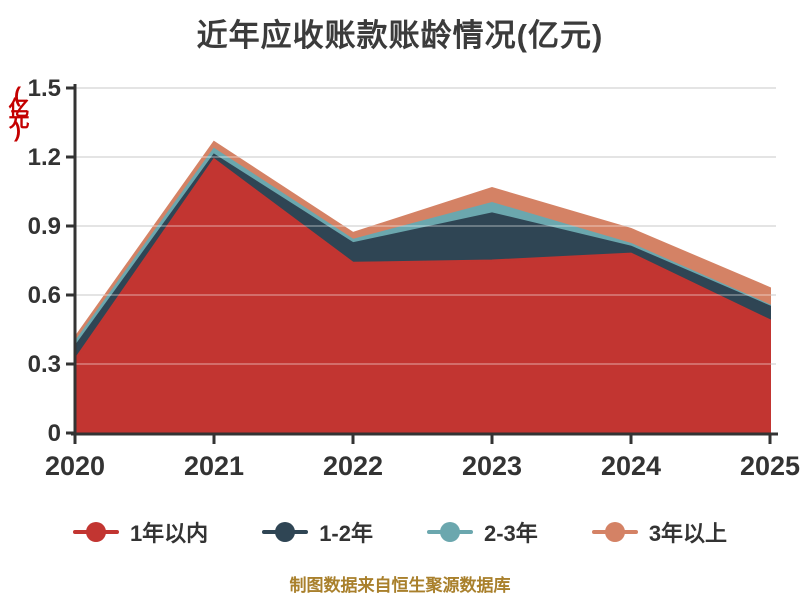  I want to click on x-tick-label: 2020, so click(75, 466).